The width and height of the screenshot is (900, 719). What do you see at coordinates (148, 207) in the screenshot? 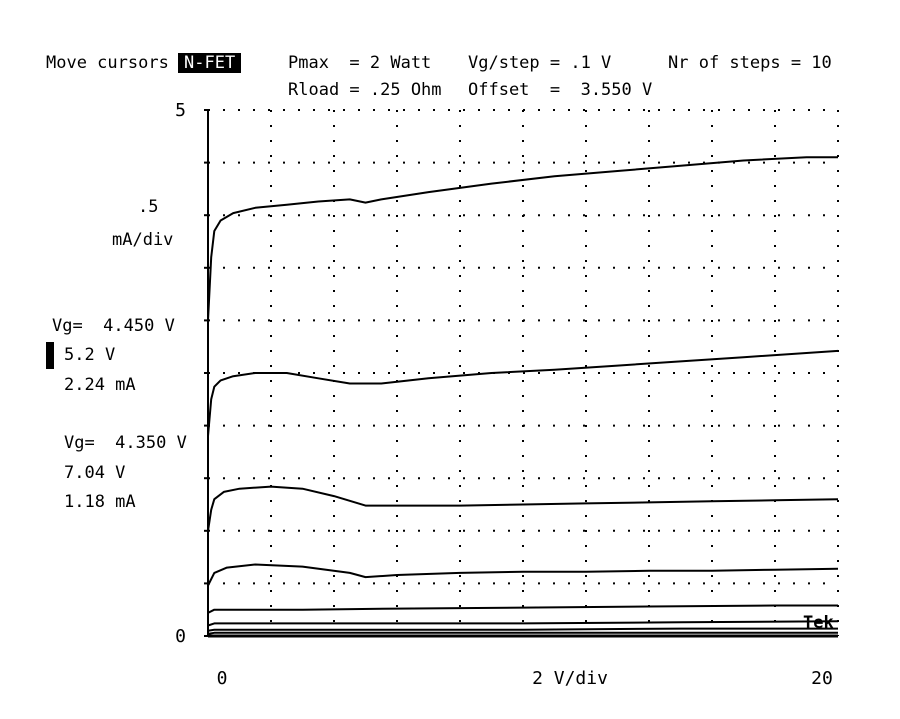
I see `vertical-scale-value: .5` at bounding box center [148, 207].